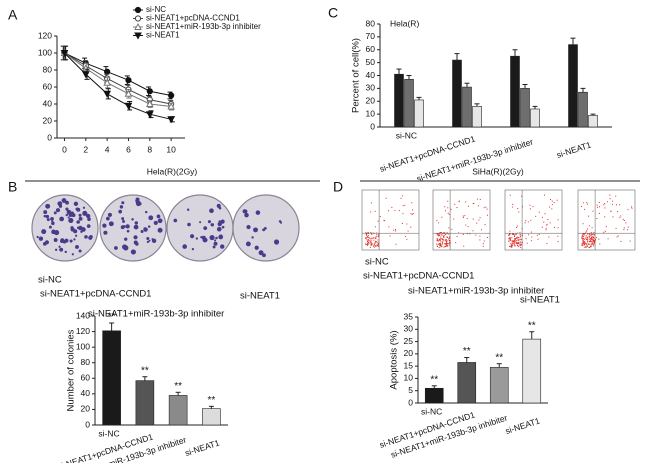  Describe the element at coordinates (118, 74) in the screenshot. I see `series-line` at that location.